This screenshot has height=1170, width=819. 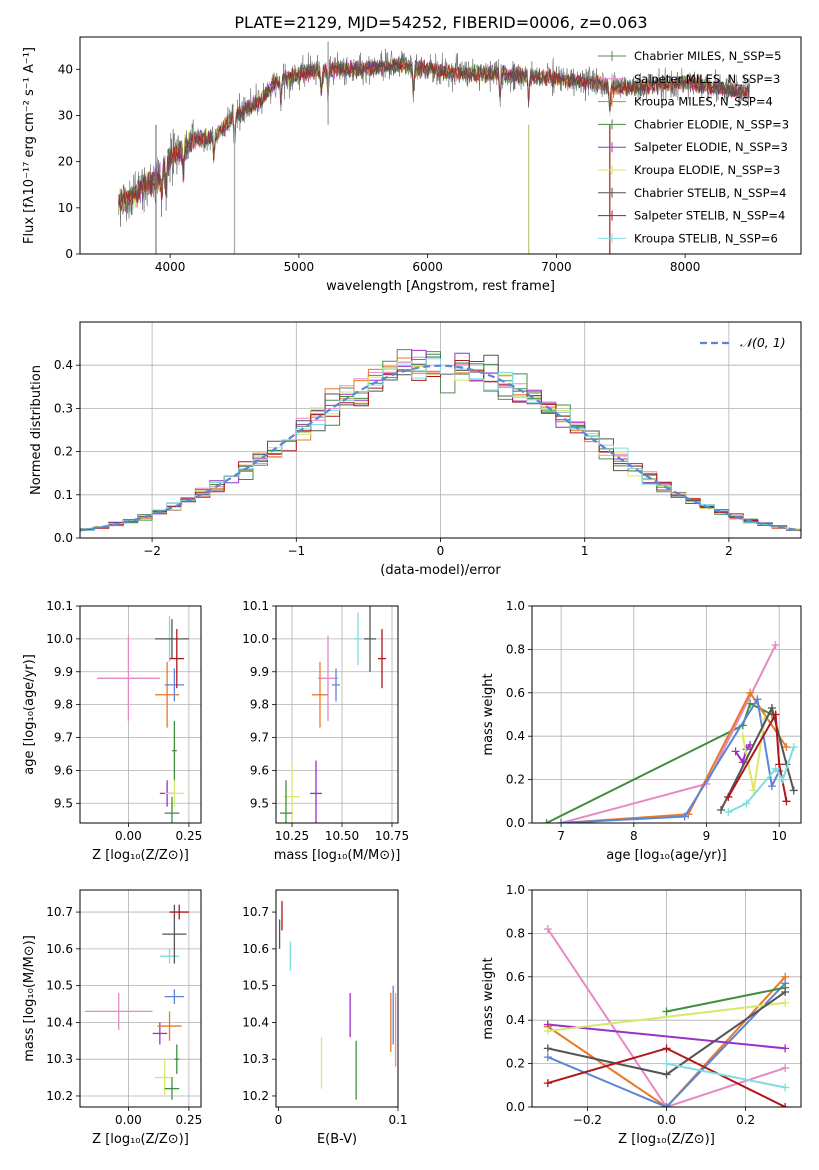 I want to click on x-tick-label: 9, so click(x=707, y=836).